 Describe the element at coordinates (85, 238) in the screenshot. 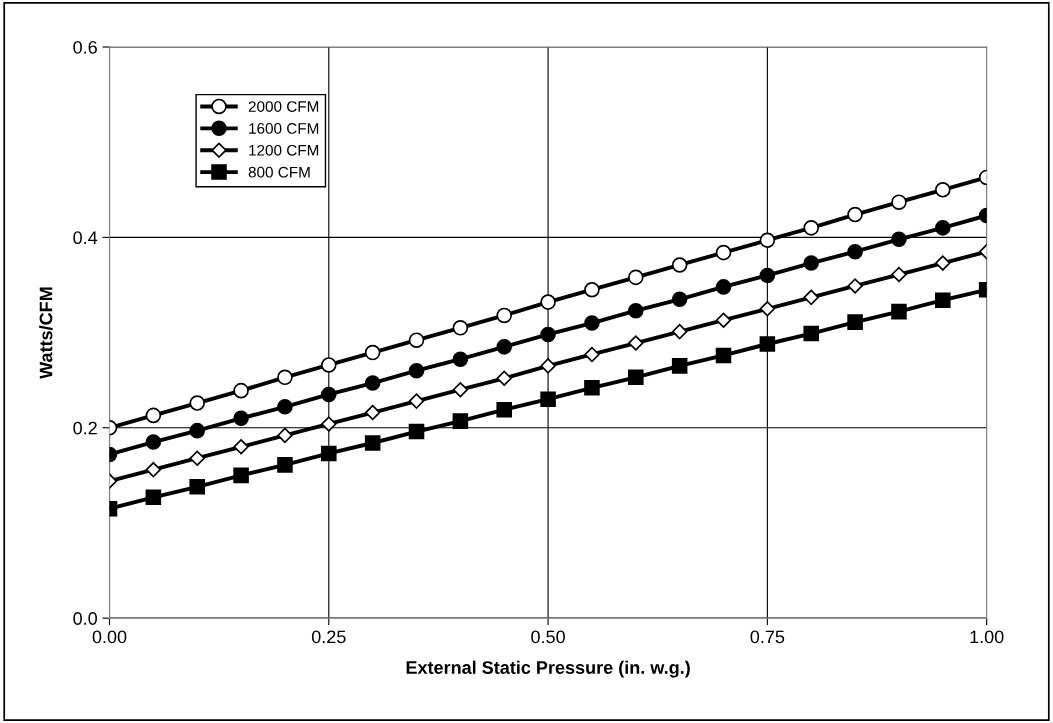

I see `y-tick-label: 0.4` at that location.